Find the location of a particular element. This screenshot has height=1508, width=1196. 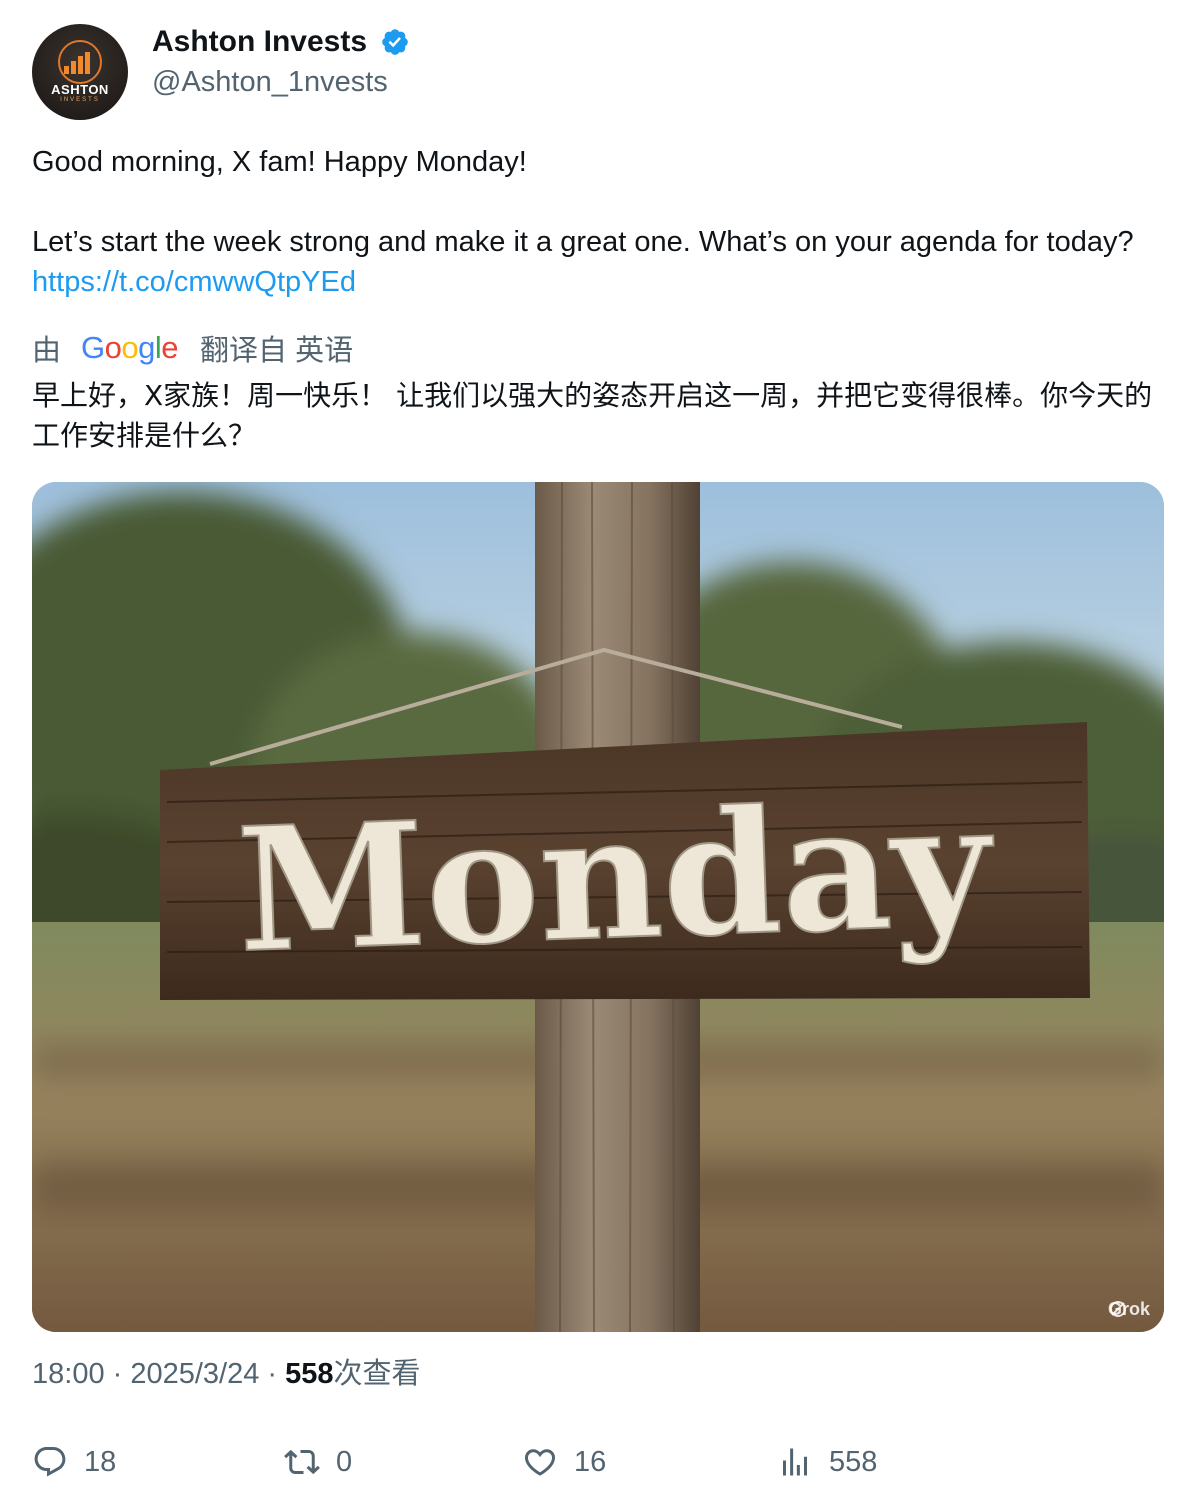

tweet-link: https://t.co/cmwwQtpYEd is located at coordinates (194, 282).